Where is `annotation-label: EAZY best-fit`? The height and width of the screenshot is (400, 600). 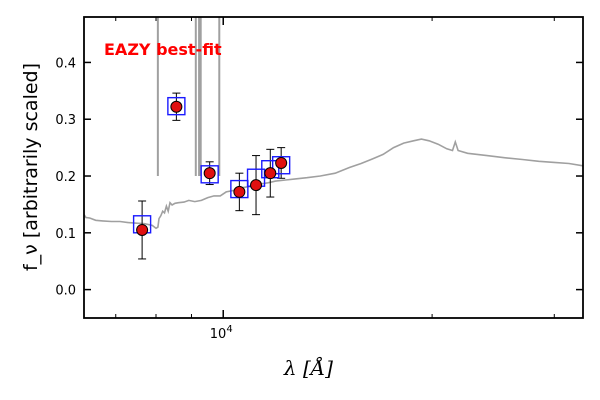 annotation-label: EAZY best-fit is located at coordinates (163, 49).